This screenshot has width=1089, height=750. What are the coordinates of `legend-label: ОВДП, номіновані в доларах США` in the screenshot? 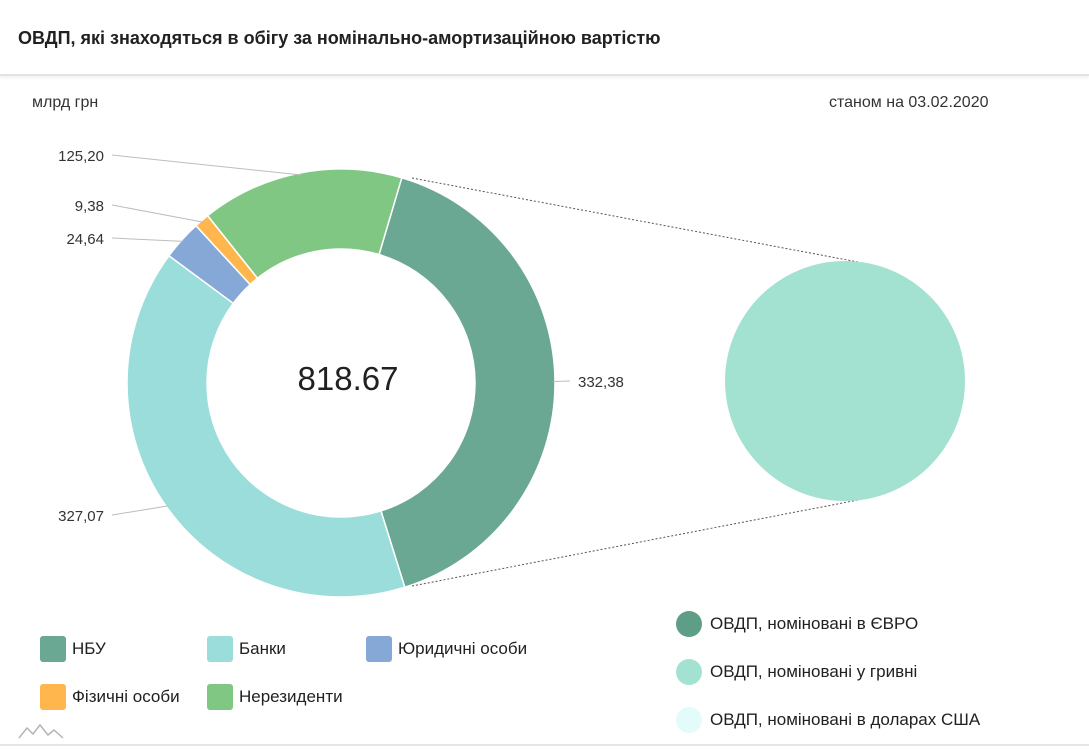 It's located at (845, 719).